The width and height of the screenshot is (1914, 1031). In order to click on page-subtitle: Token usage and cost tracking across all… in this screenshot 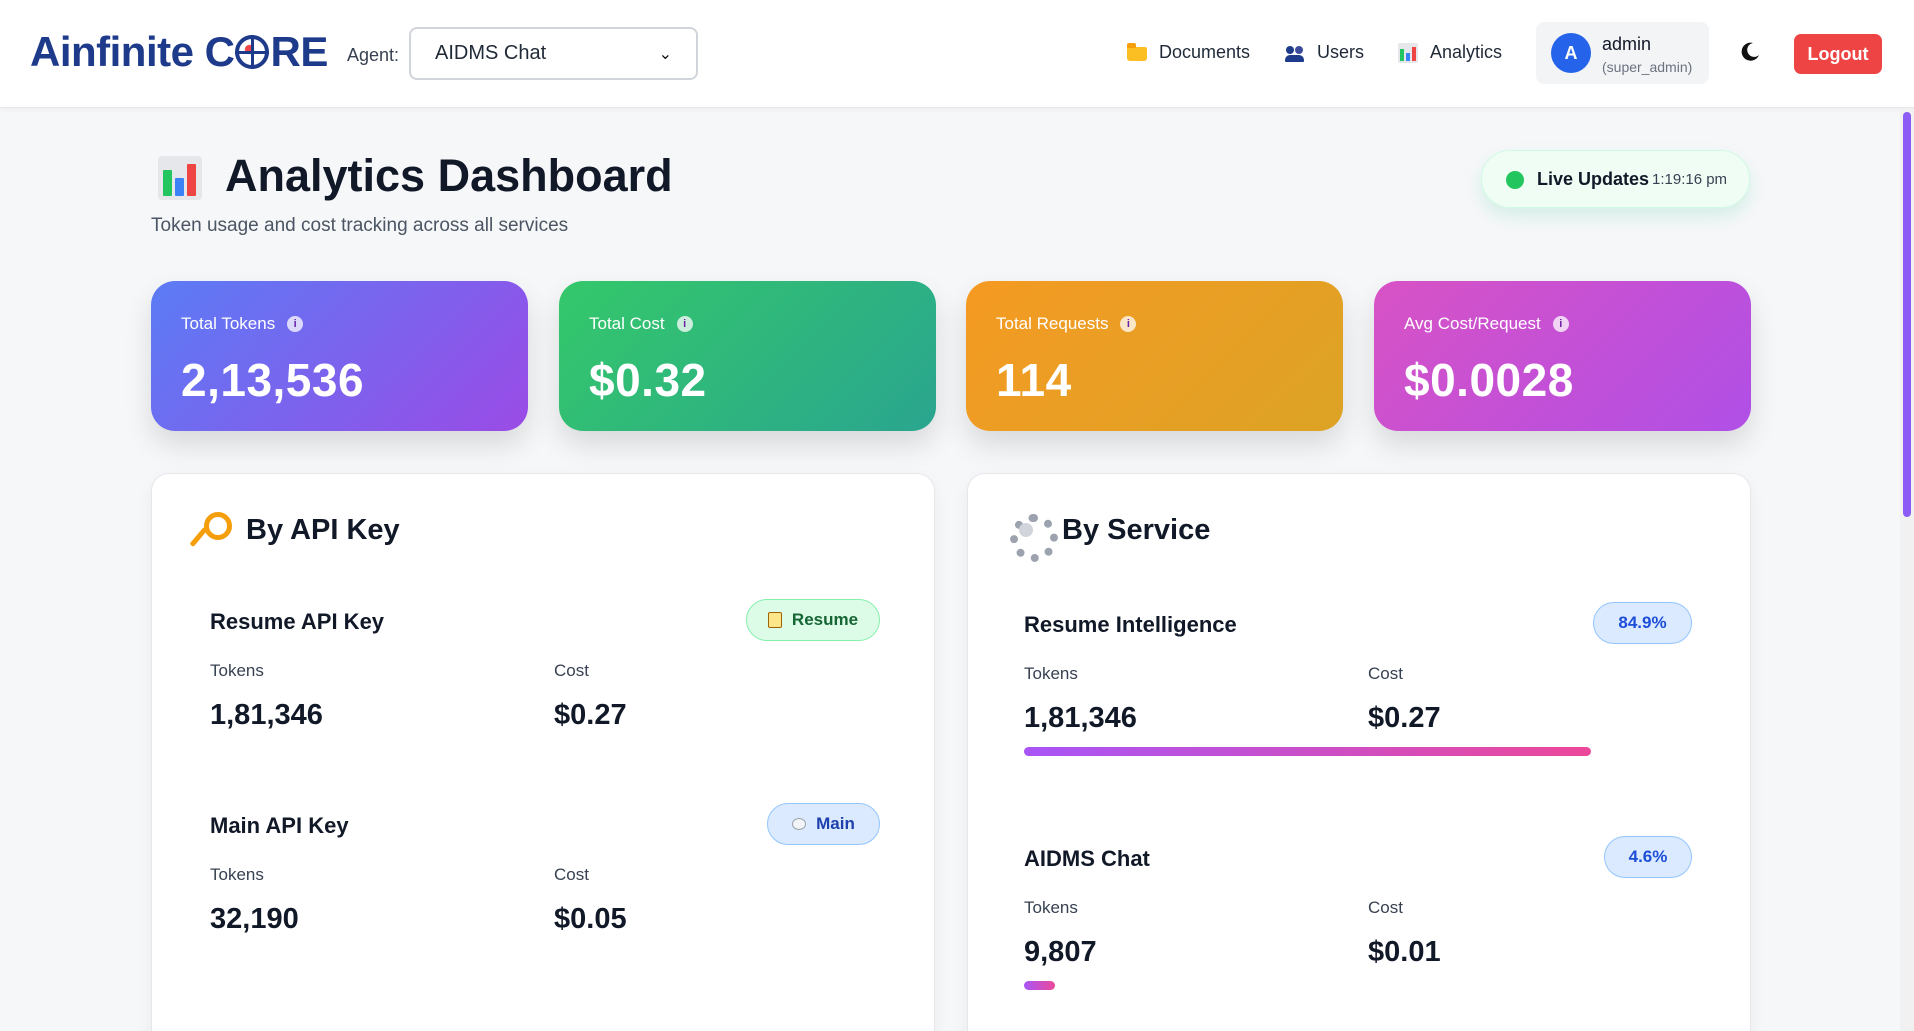, I will do `click(360, 225)`.